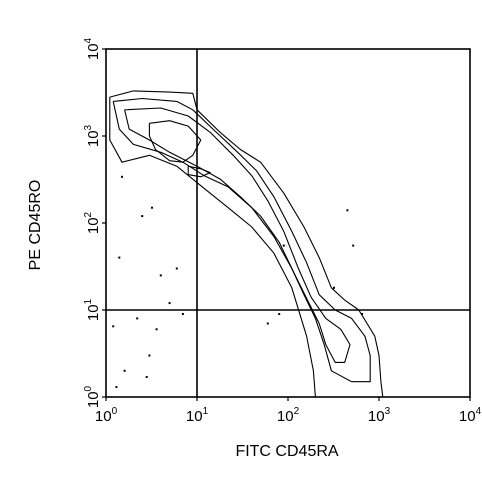 This screenshot has width=482, height=488. Describe the element at coordinates (288, 415) in the screenshot. I see `x-tick-label: 10²` at that location.